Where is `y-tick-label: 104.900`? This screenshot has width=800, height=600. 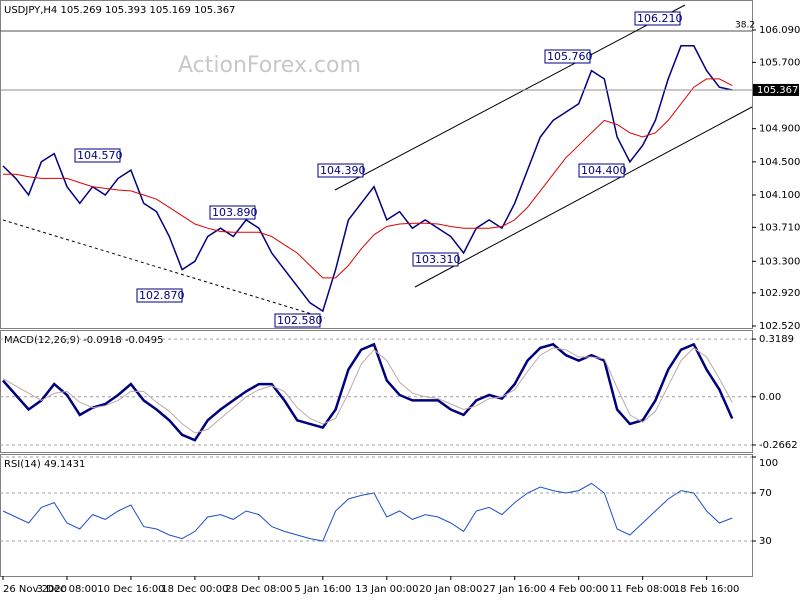 y-tick-label: 104.900 is located at coordinates (779, 129).